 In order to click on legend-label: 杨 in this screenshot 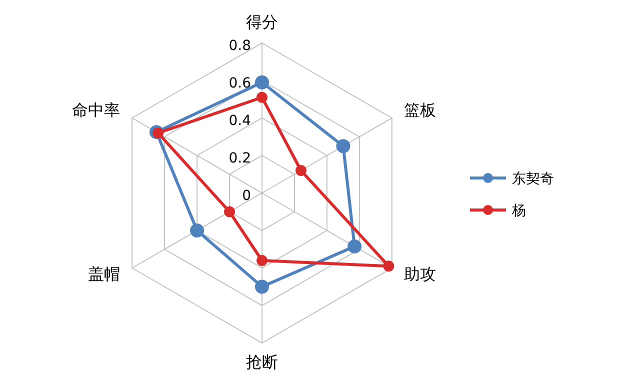, I will do `click(518, 210)`.